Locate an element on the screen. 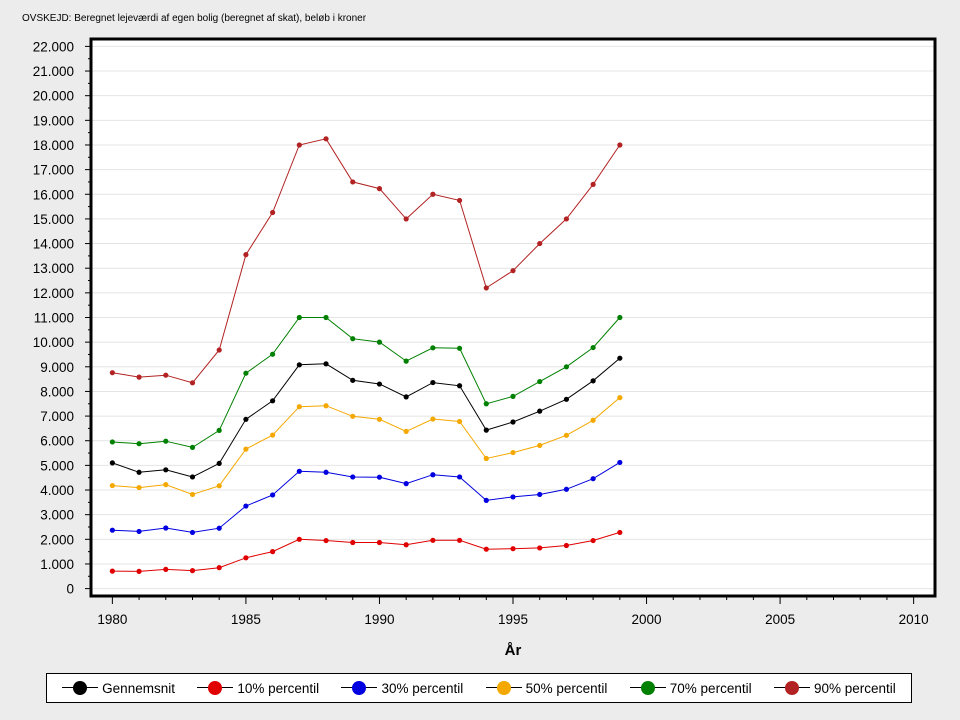 The image size is (960, 720). x-axis-ticks: 1980 1985 1990 1995 2000 2005 2010 is located at coordinates (513, 611).